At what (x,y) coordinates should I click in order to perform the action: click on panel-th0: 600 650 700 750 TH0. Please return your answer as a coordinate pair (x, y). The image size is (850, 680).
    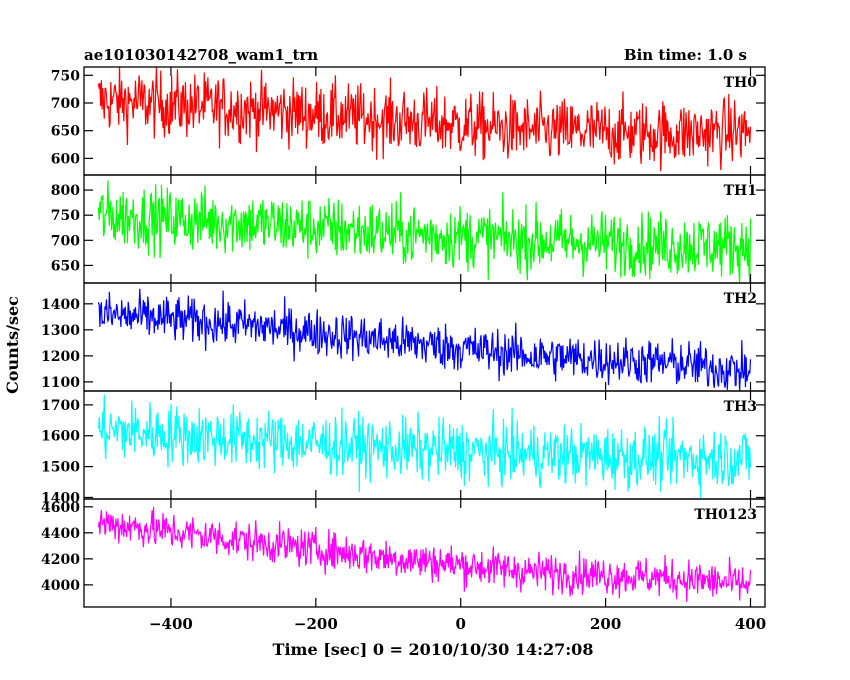
    Looking at the image, I should click on (408, 121).